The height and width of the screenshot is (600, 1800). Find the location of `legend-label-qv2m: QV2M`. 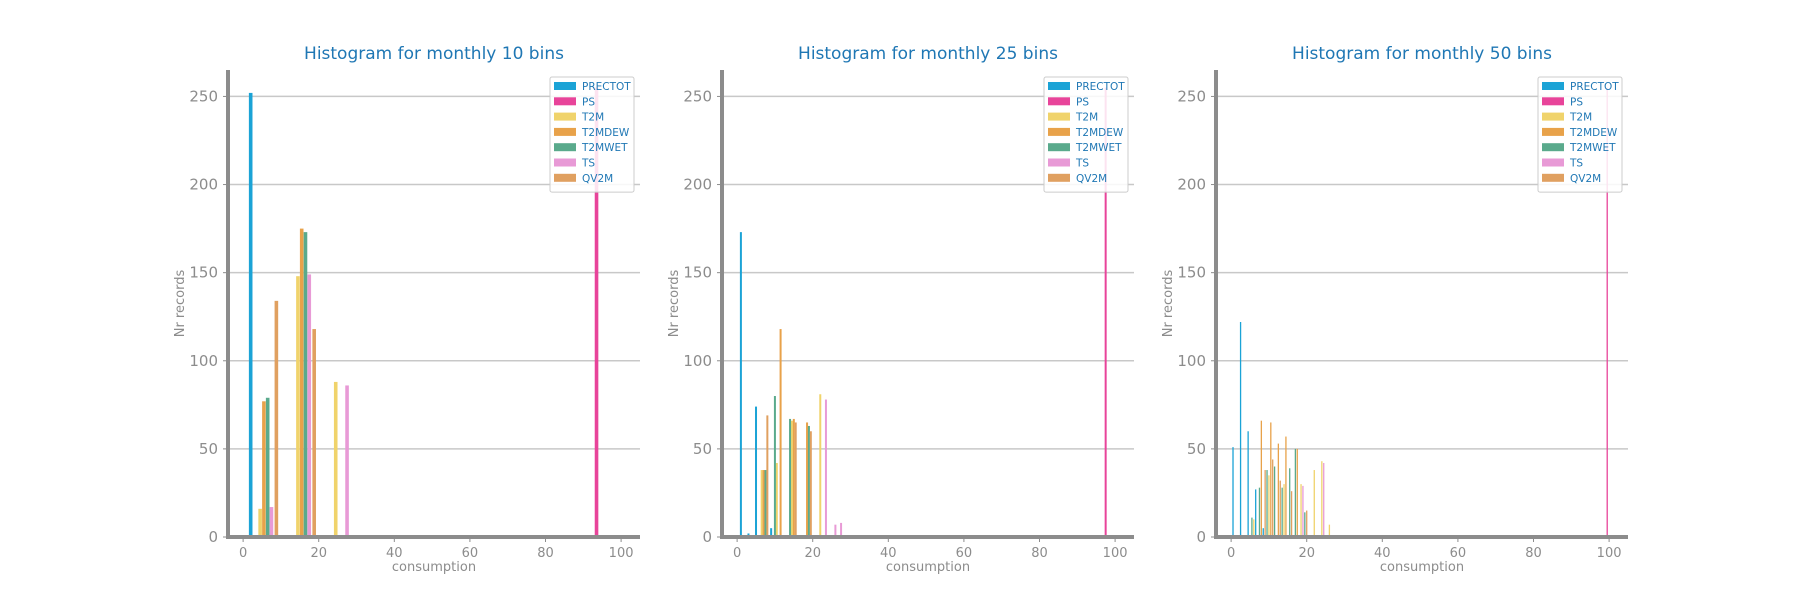

legend-label-qv2m: QV2M is located at coordinates (597, 179).